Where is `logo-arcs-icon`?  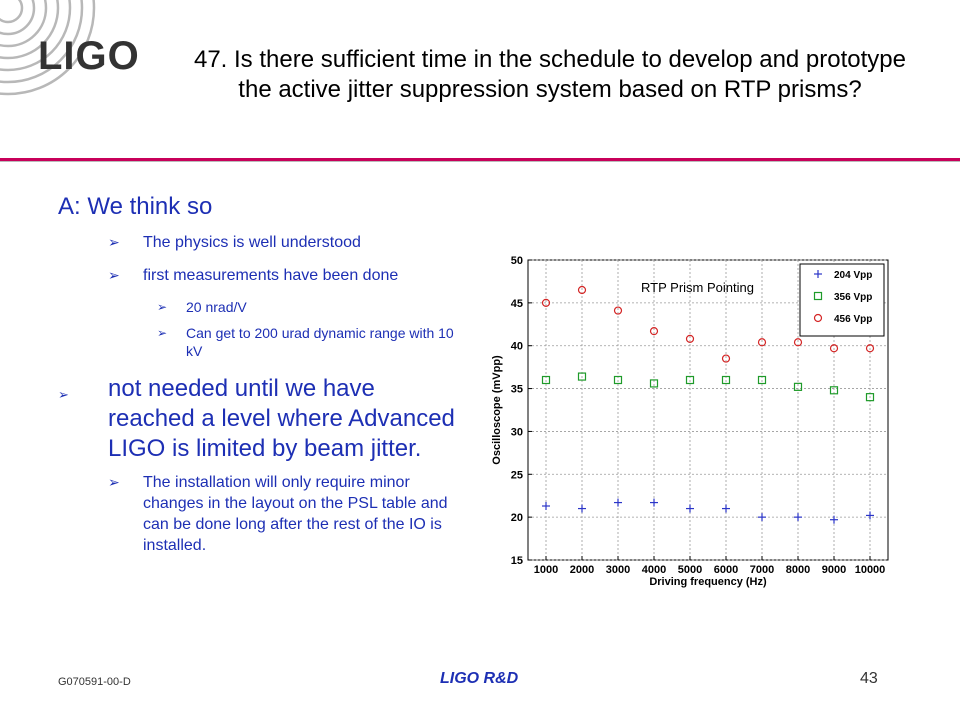
logo-arcs-icon is located at coordinates (48, 48).